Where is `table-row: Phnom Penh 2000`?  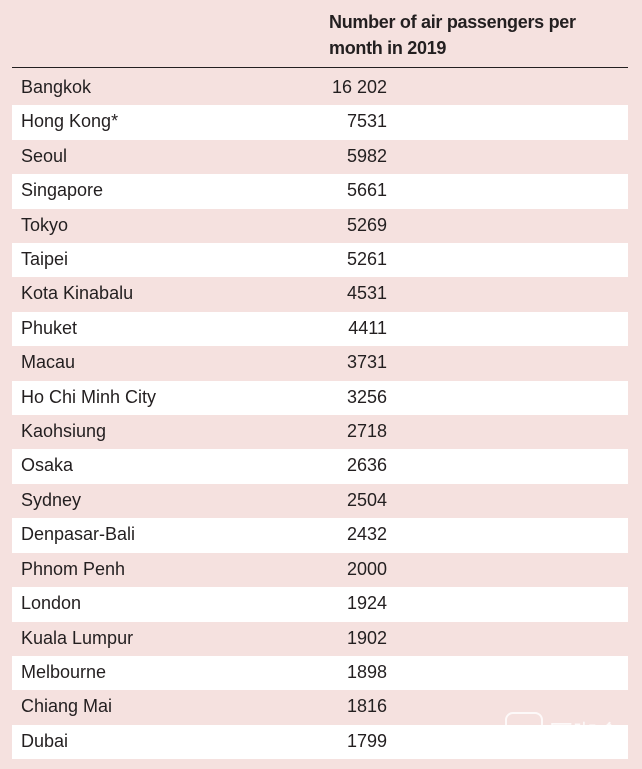 table-row: Phnom Penh 2000 is located at coordinates (320, 570).